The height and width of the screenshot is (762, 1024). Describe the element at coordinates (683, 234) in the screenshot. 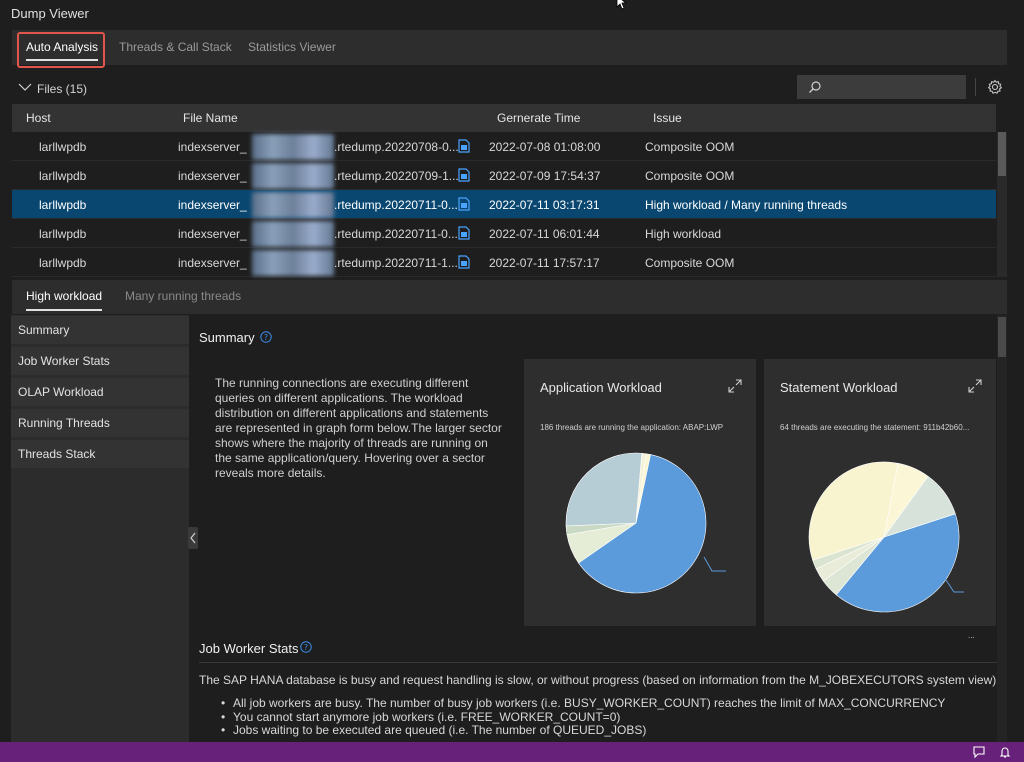

I see `cell-issue: High workload` at that location.